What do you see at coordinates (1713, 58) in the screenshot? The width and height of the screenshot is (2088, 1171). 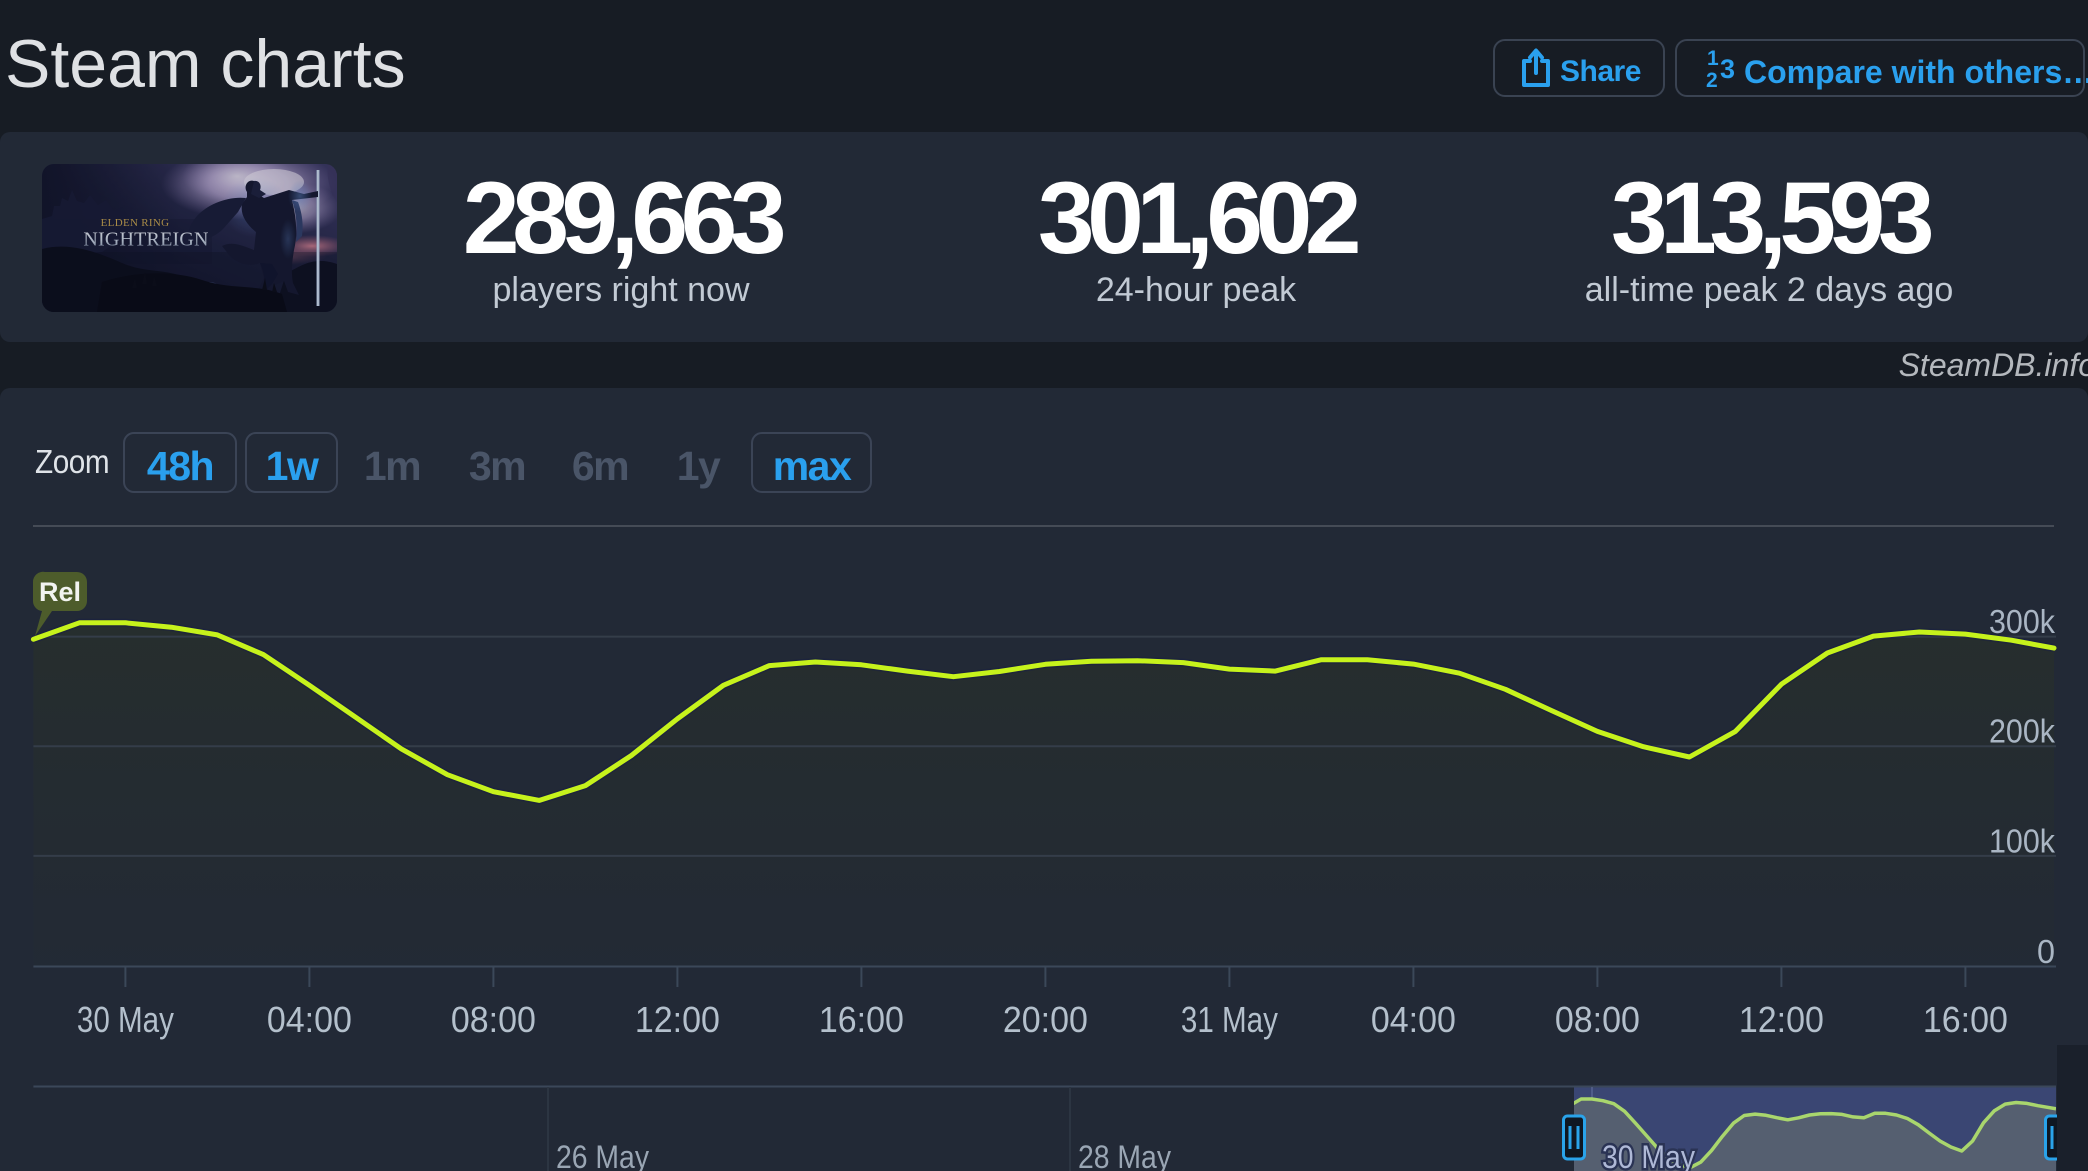 I see `svg-text: 1` at bounding box center [1713, 58].